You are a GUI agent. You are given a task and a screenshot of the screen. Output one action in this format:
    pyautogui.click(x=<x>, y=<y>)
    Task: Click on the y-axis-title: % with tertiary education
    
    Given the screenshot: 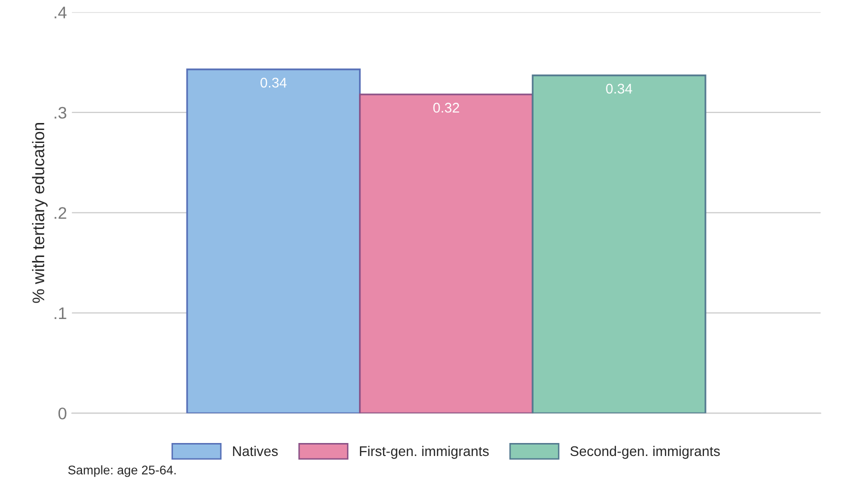 What is the action you would take?
    pyautogui.click(x=40, y=213)
    